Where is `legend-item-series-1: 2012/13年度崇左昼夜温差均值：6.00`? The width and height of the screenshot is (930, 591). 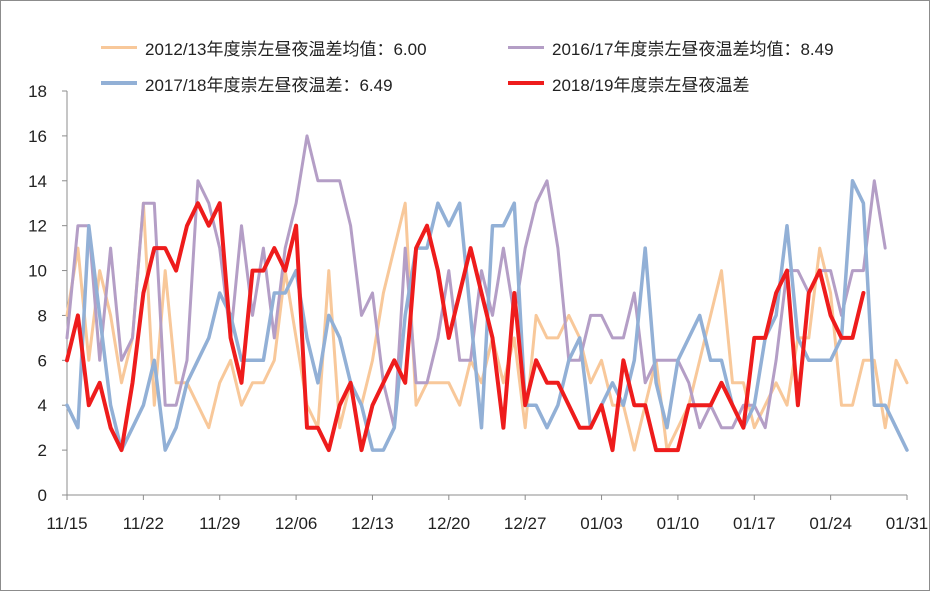
legend-item-series-1: 2012/13年度崇左昼夜温差均值：6.00 is located at coordinates (264, 47).